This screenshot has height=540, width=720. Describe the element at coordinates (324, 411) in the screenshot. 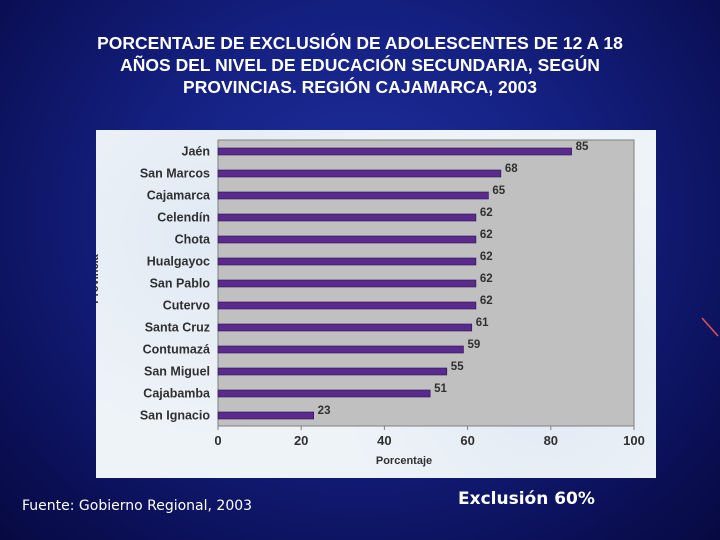

I see `data-label: 23` at that location.